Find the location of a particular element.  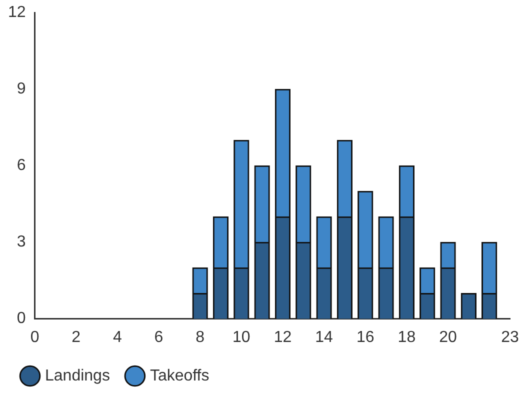

x-tick-label: 4 is located at coordinates (117, 337).